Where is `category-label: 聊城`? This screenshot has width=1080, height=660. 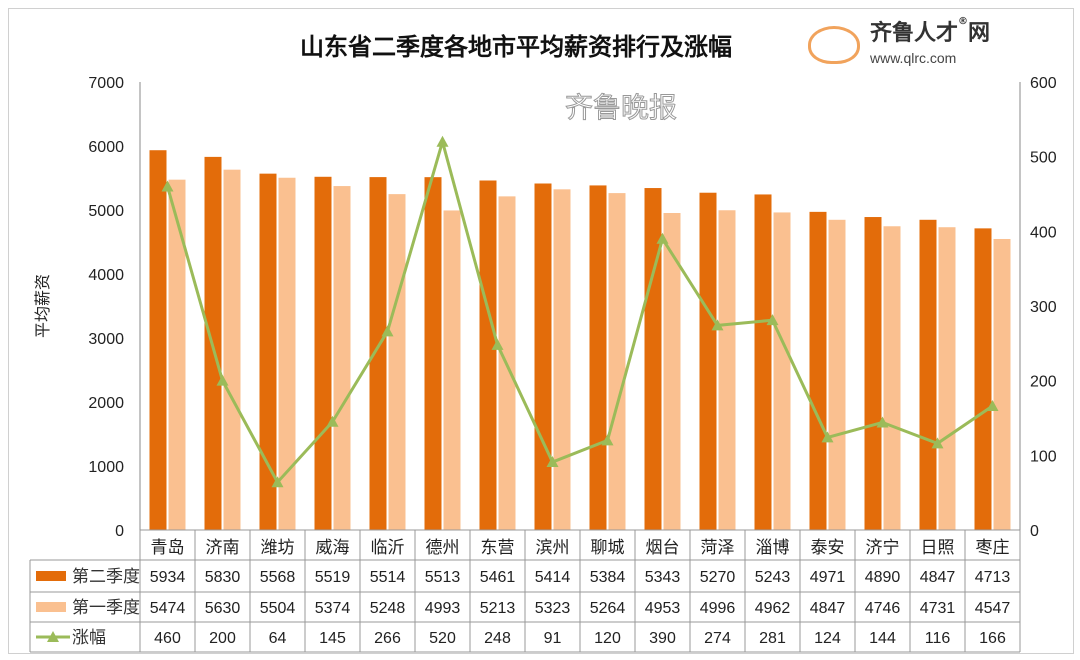
category-label: 聊城 is located at coordinates (608, 548).